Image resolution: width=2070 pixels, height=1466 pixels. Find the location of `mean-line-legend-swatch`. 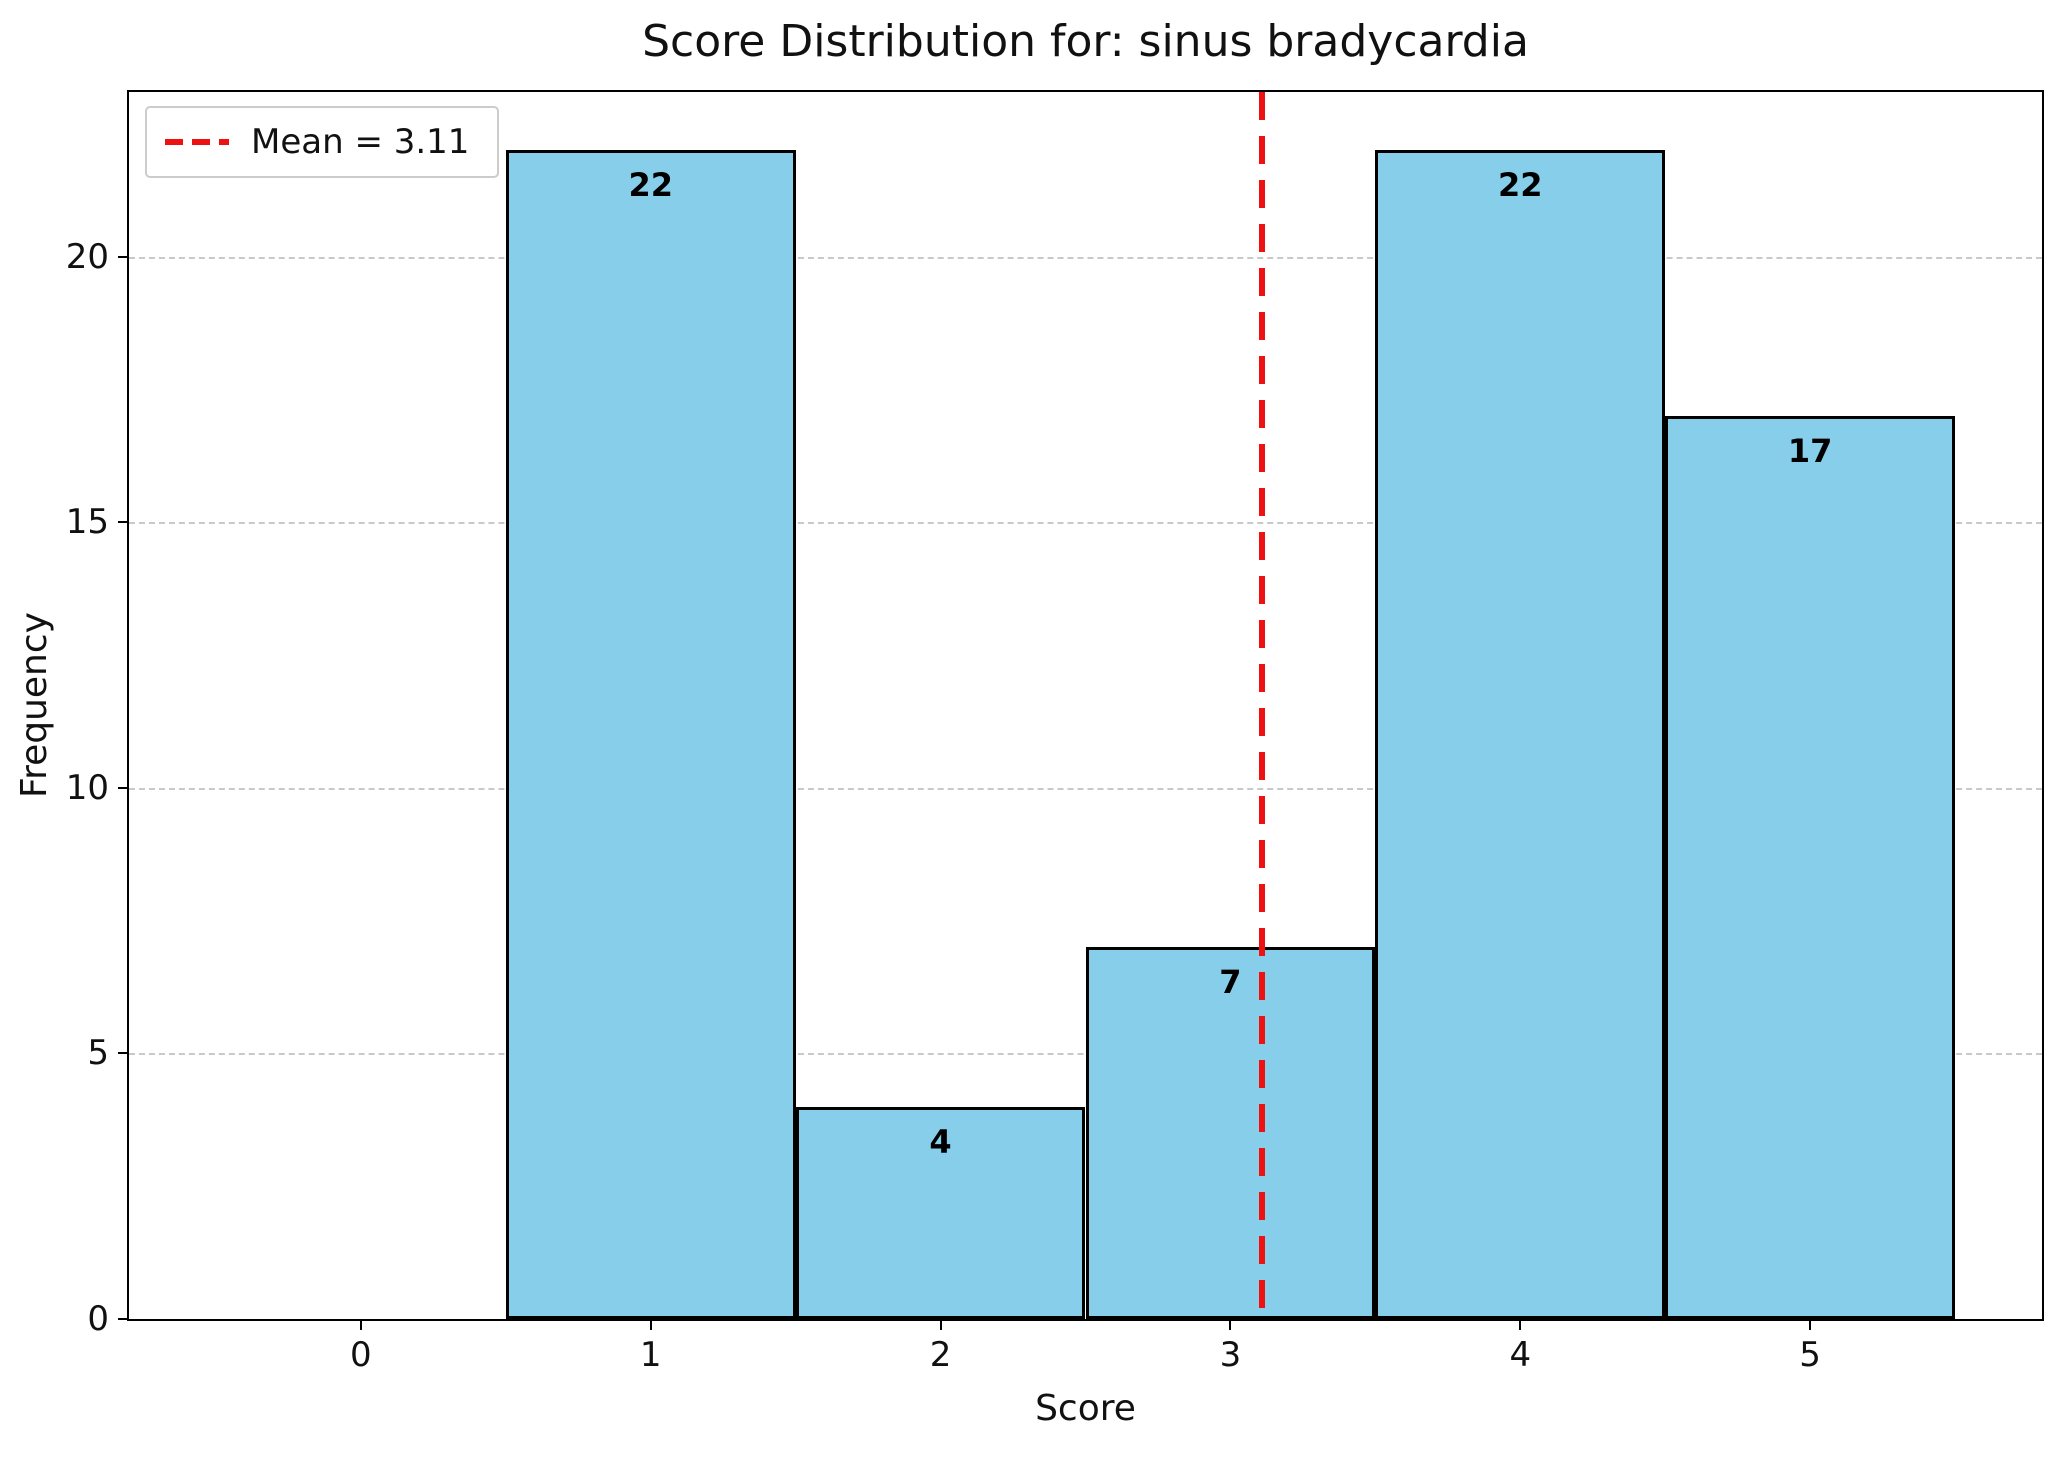

mean-line-legend-swatch is located at coordinates (197, 142).